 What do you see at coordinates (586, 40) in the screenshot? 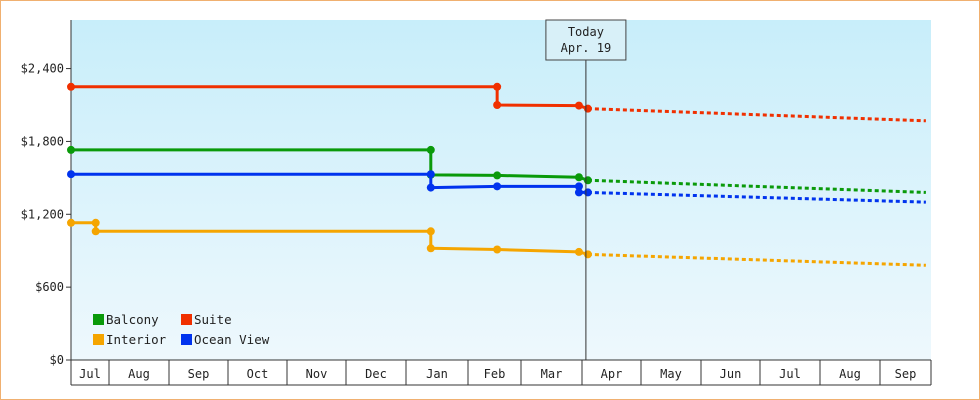
I see `today-box` at bounding box center [586, 40].